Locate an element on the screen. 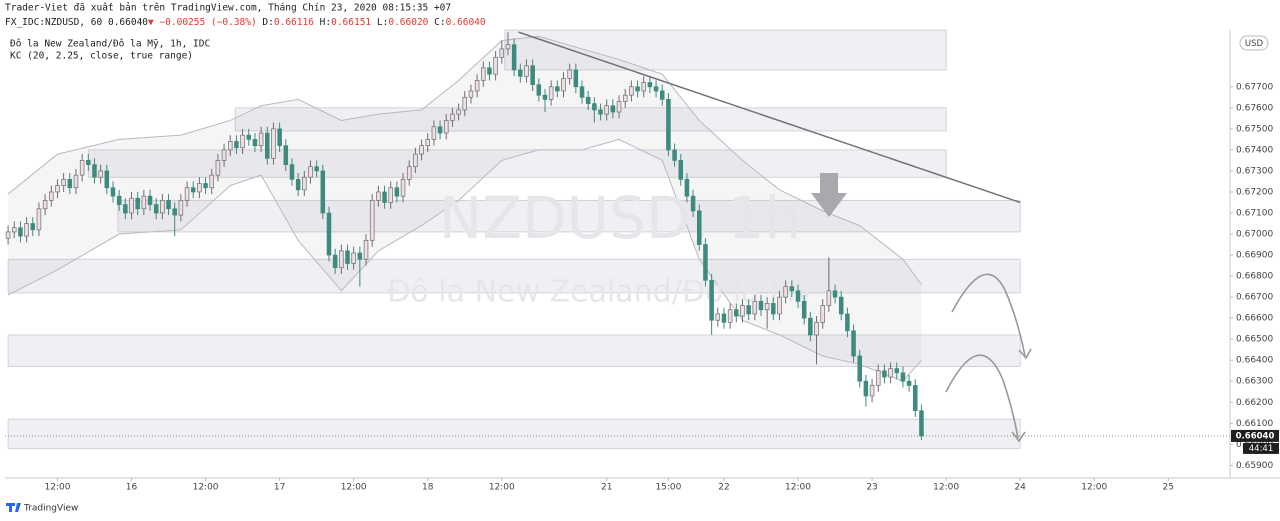 Image resolution: width=1280 pixels, height=521 pixels. ohlc-label: C: is located at coordinates (439, 22).